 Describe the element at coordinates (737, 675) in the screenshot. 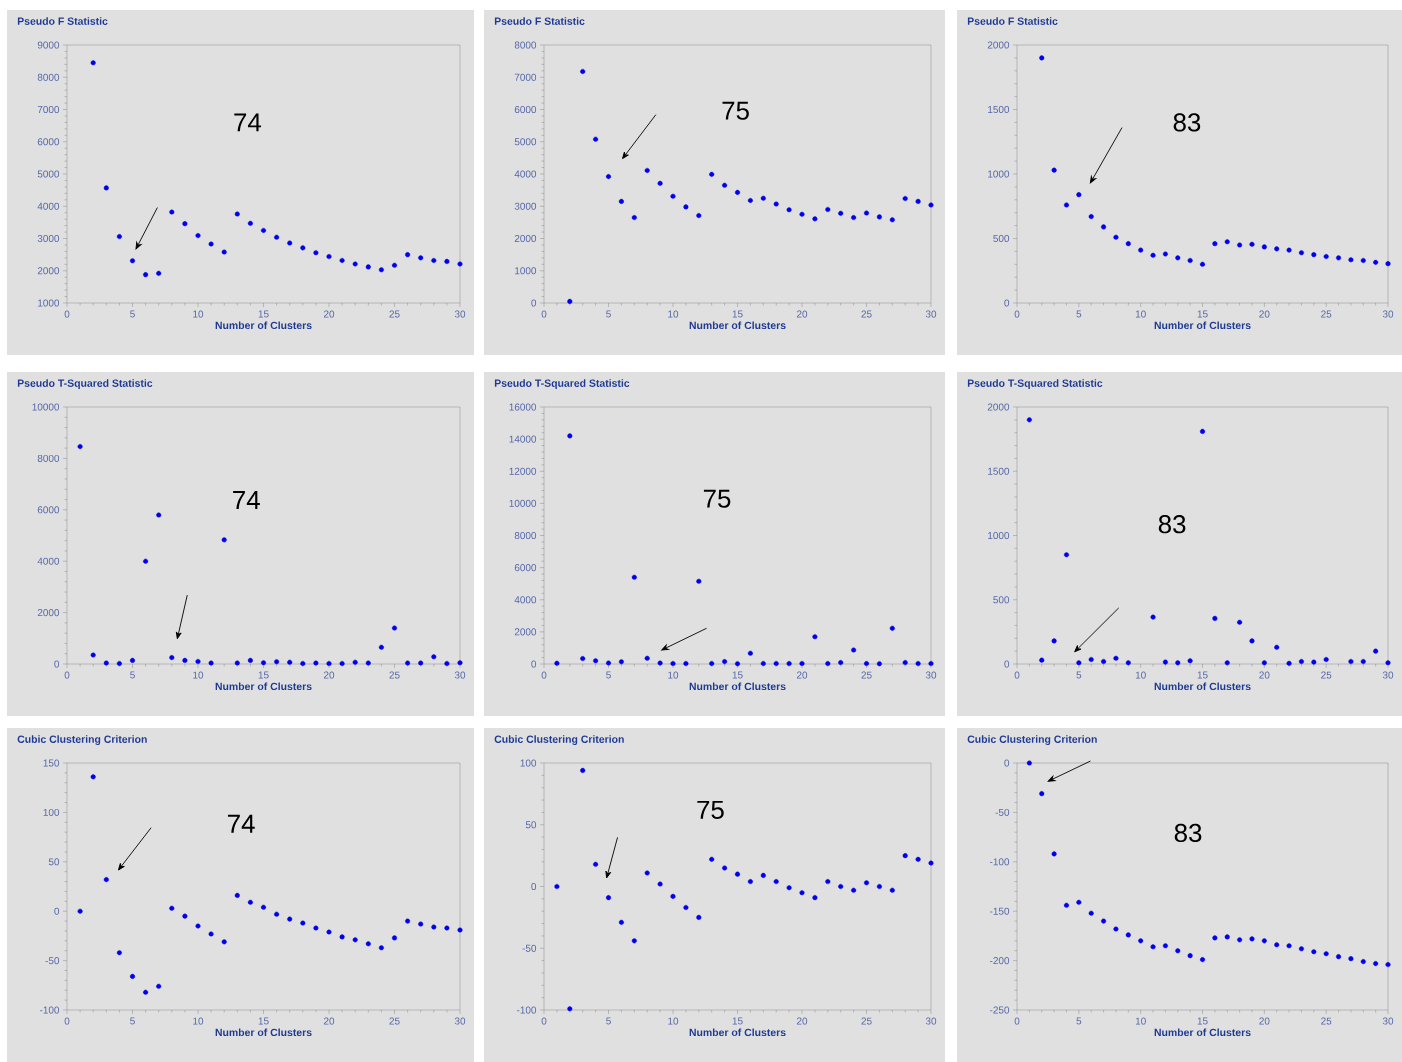

I see `x-tick-label: 15` at that location.